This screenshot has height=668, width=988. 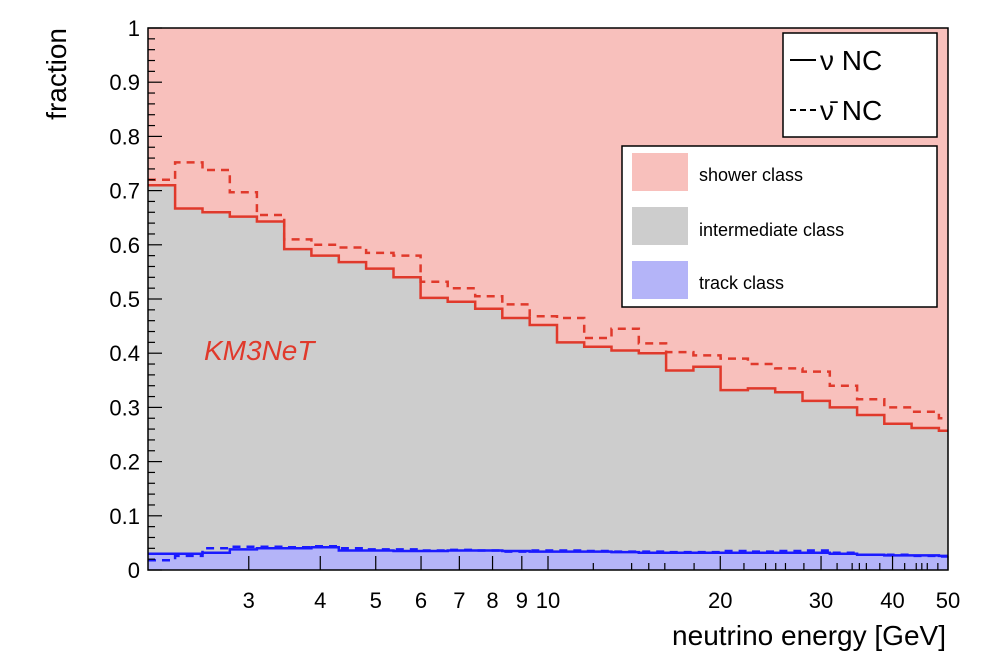 I want to click on y-tick-label: 0.4, so click(x=124, y=353).